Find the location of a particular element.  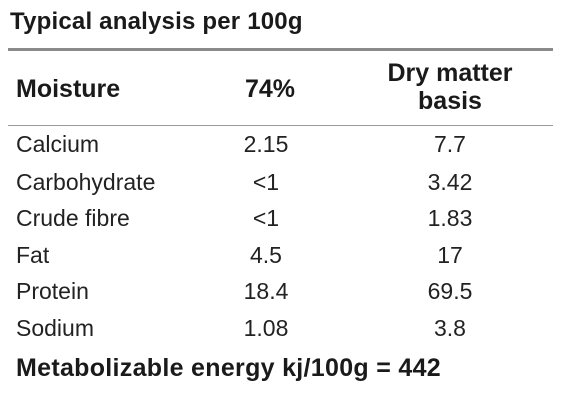

table-row: Fat 4.5 17 is located at coordinates (281, 255).